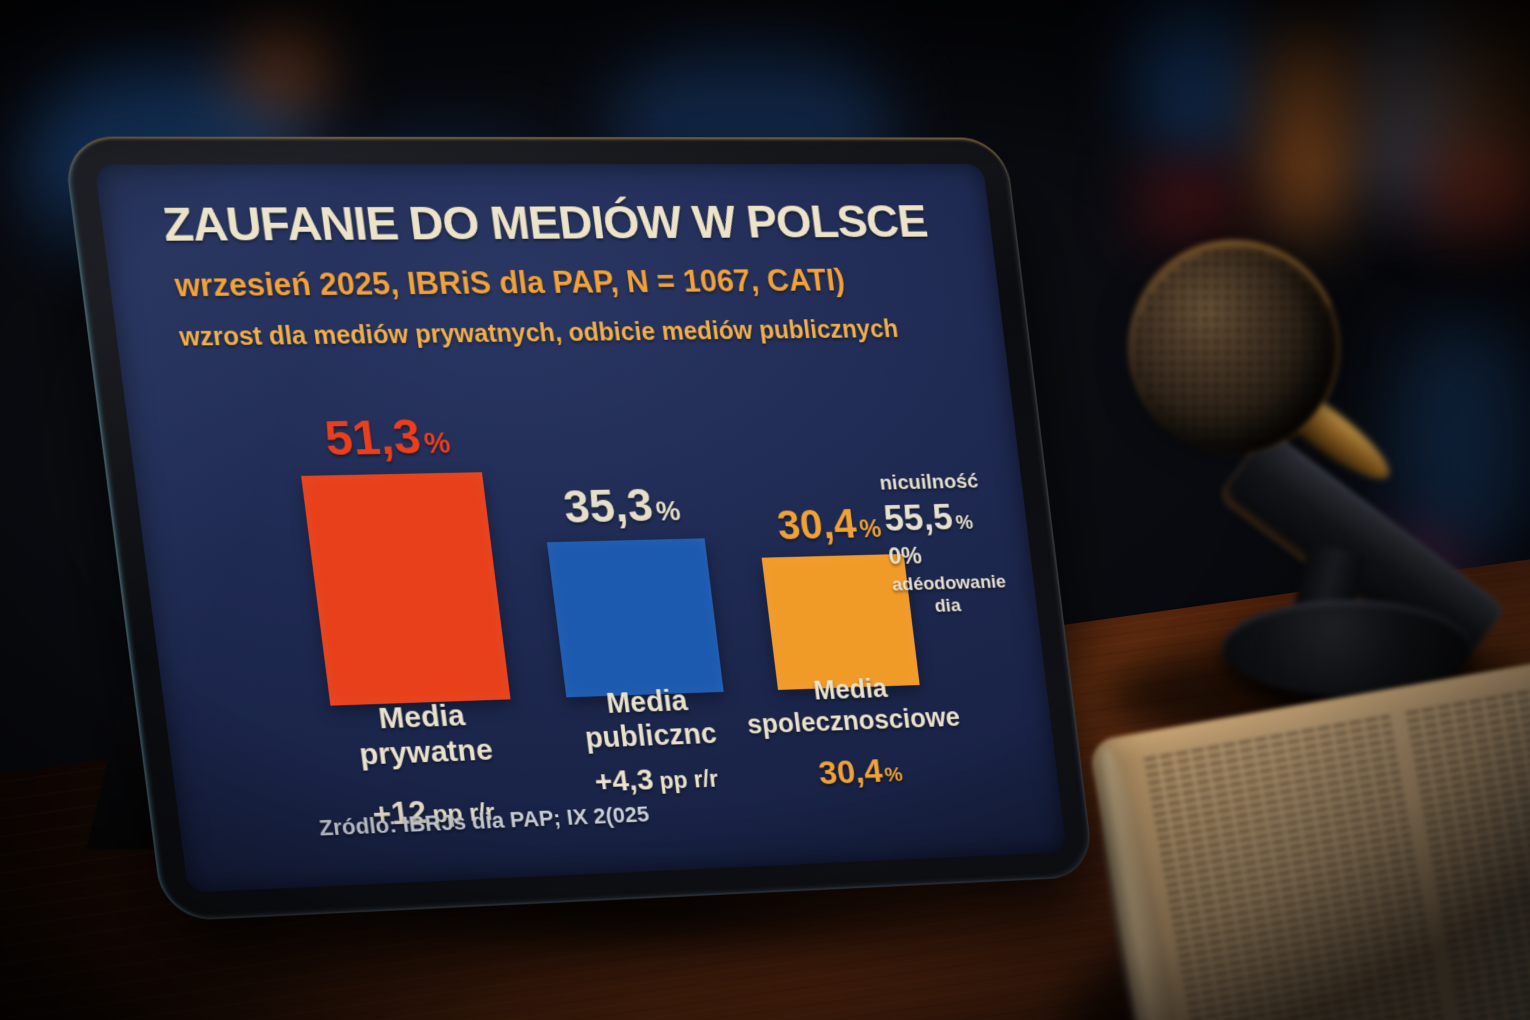 The height and width of the screenshot is (1020, 1530). I want to click on category-label-media-spolecznosciowe: Media spolecznosciowe, so click(853, 706).